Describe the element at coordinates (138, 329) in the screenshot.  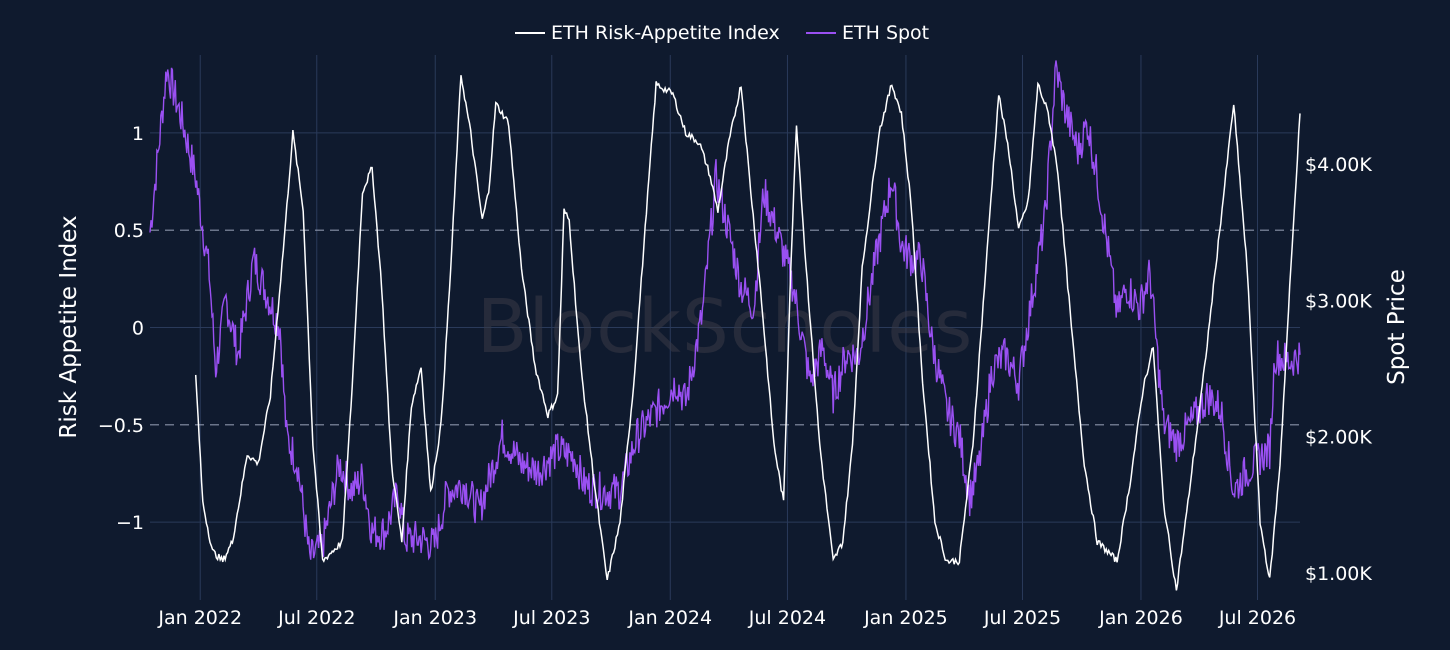
I see `y-left-tick-label: 0` at that location.